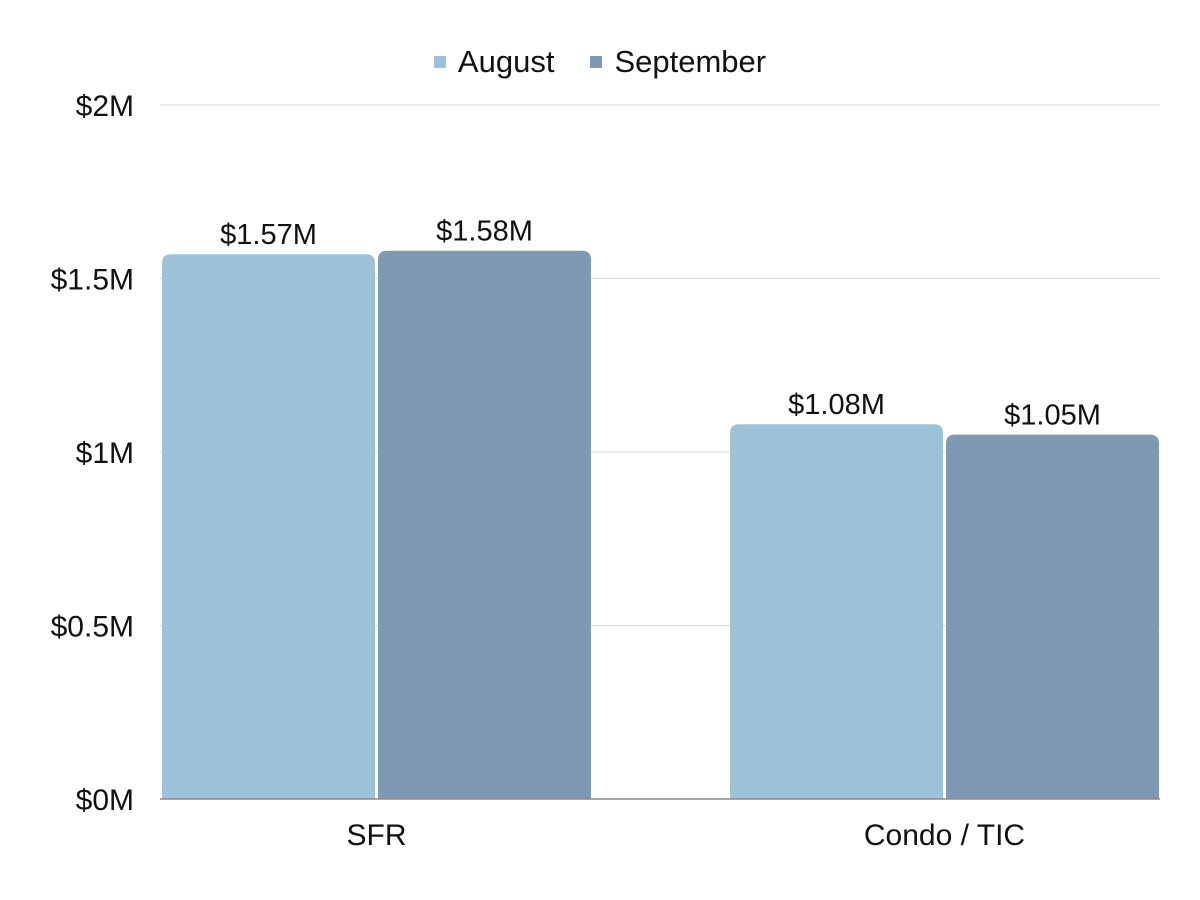 The image size is (1200, 900). I want to click on legend-item-september: September, so click(678, 62).